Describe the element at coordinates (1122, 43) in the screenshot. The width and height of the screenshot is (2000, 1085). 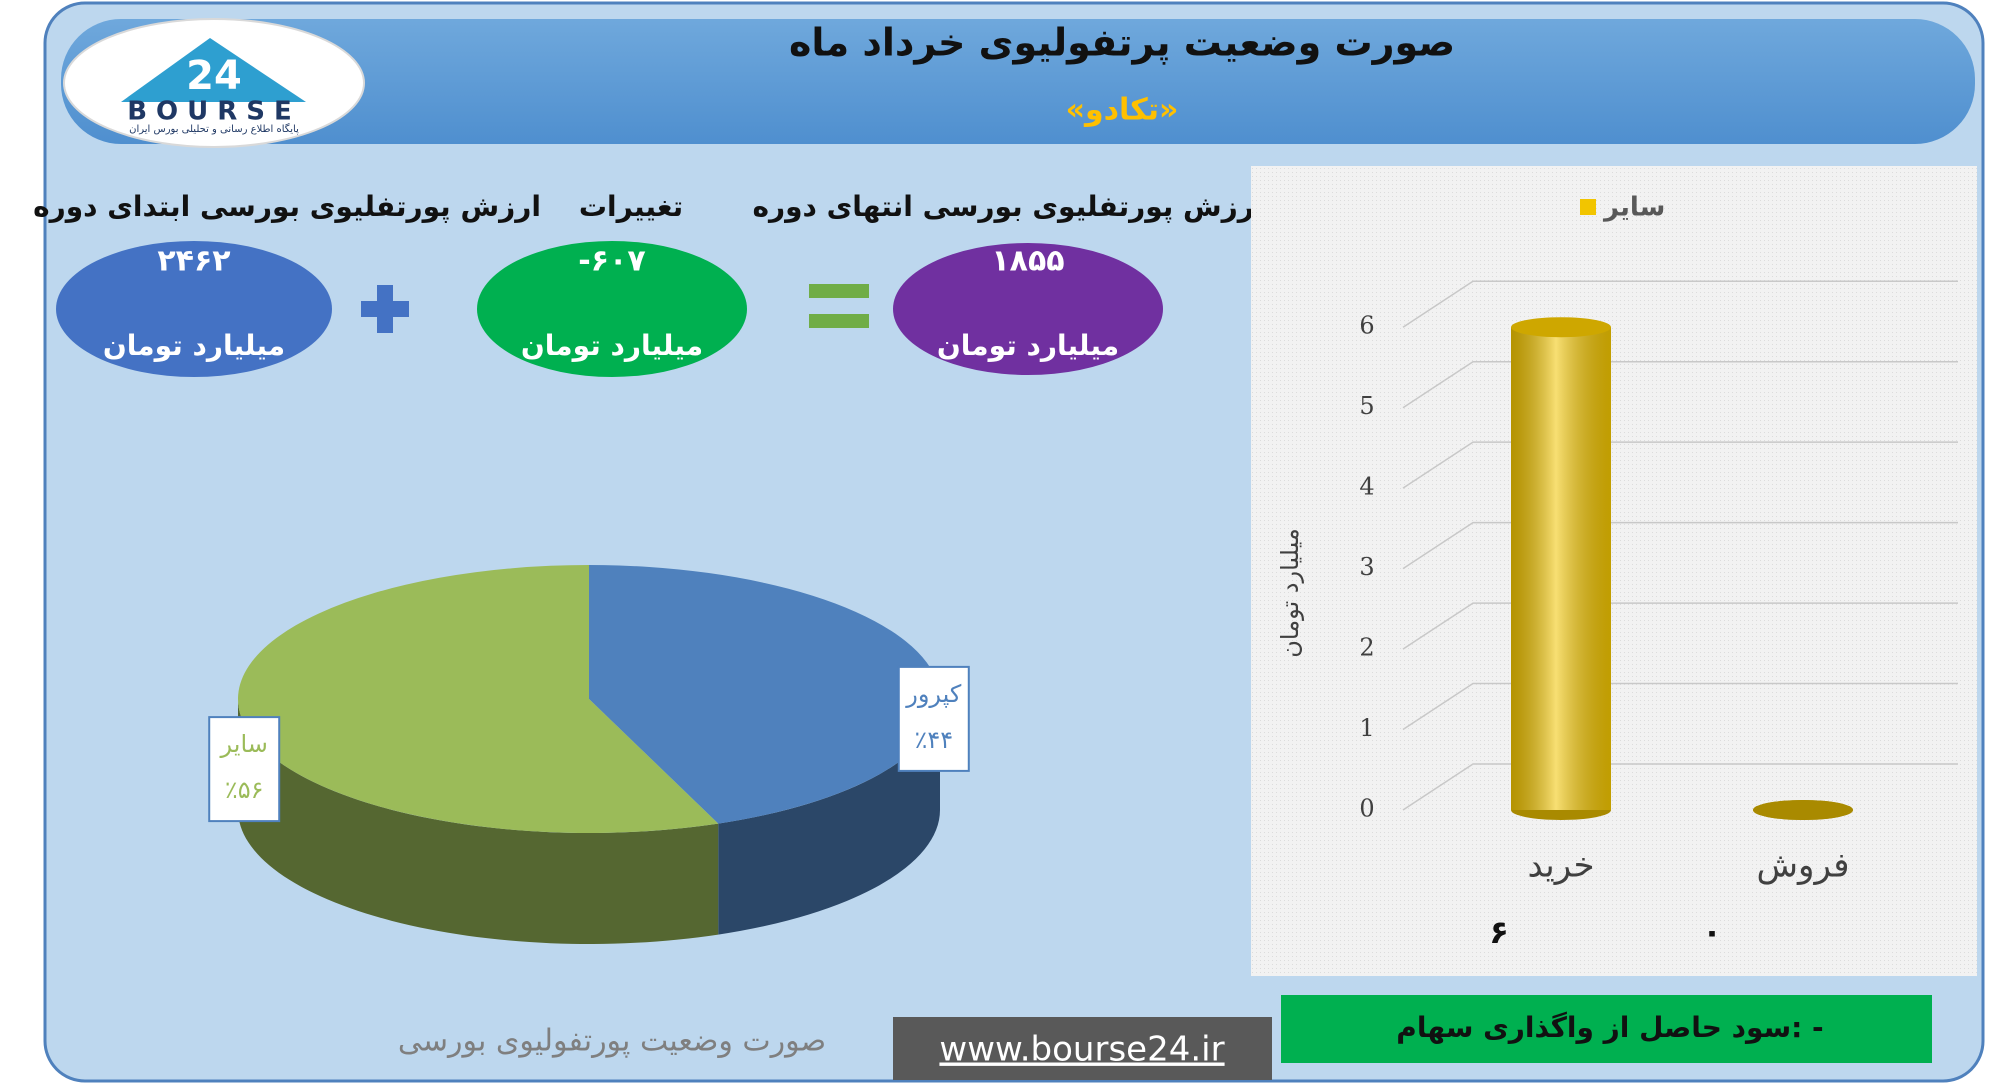
I see `title: صورت وضعیت پرتفولیوی خرداد ماه` at that location.